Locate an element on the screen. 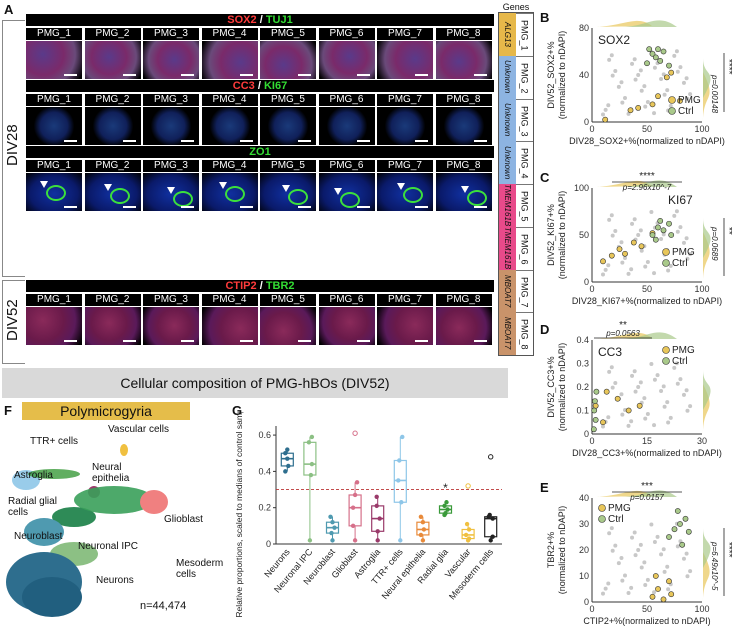 The width and height of the screenshot is (732, 634). genes-header: Genes is located at coordinates (516, 7).